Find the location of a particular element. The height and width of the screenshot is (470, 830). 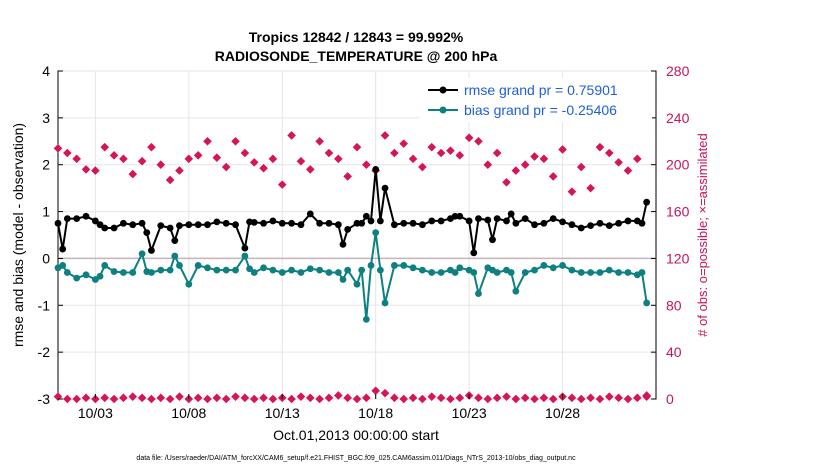

x-tick-label-1: 10/08 is located at coordinates (188, 413).